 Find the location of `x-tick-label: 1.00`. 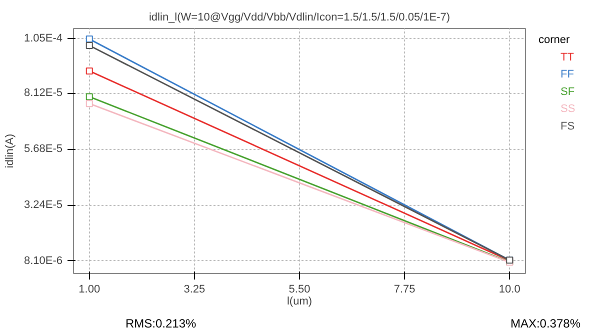

x-tick-label: 1.00 is located at coordinates (89, 290).